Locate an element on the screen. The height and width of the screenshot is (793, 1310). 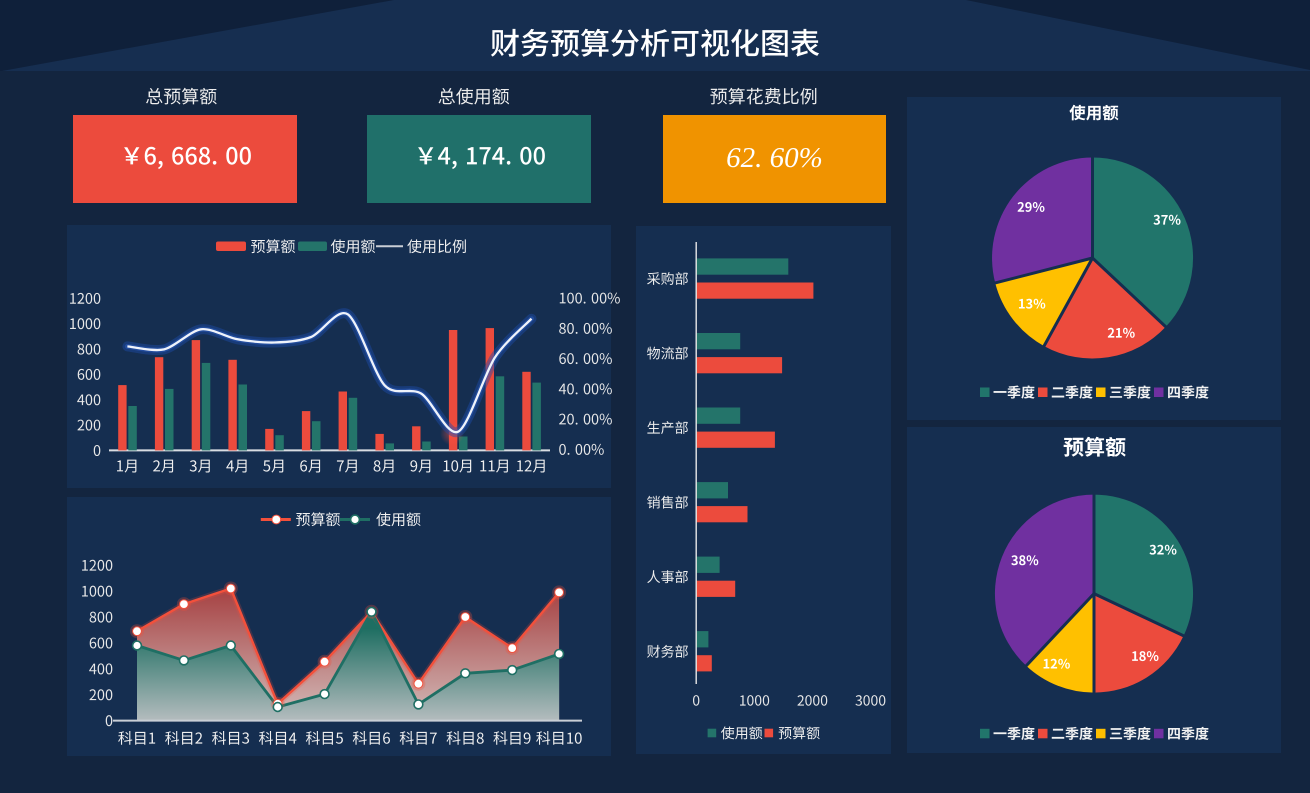
svg-text: 62. 60% is located at coordinates (774, 158).